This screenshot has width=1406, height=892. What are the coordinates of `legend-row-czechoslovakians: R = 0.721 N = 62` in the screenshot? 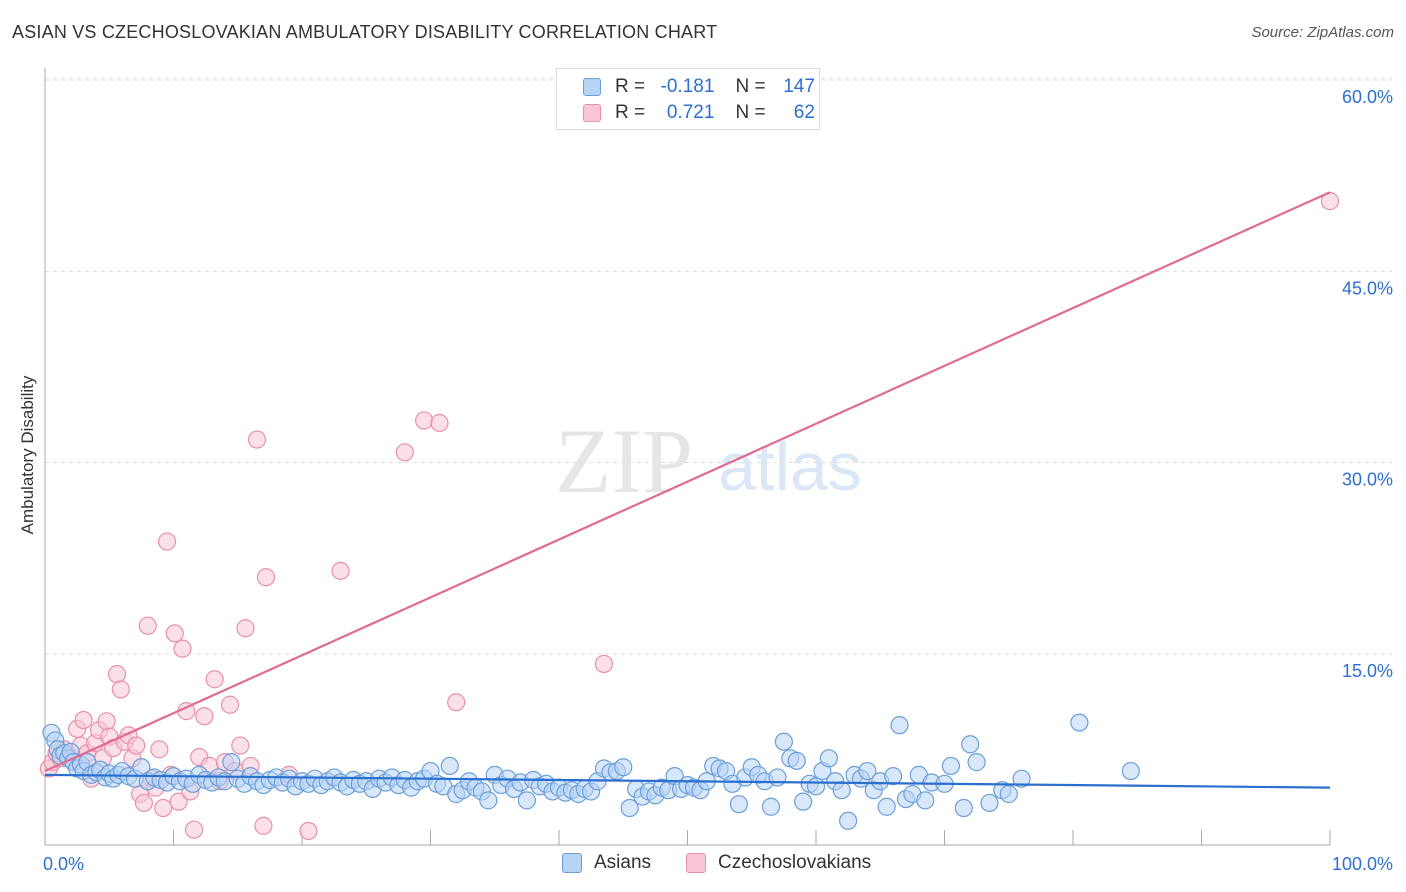 It's located at (699, 113).